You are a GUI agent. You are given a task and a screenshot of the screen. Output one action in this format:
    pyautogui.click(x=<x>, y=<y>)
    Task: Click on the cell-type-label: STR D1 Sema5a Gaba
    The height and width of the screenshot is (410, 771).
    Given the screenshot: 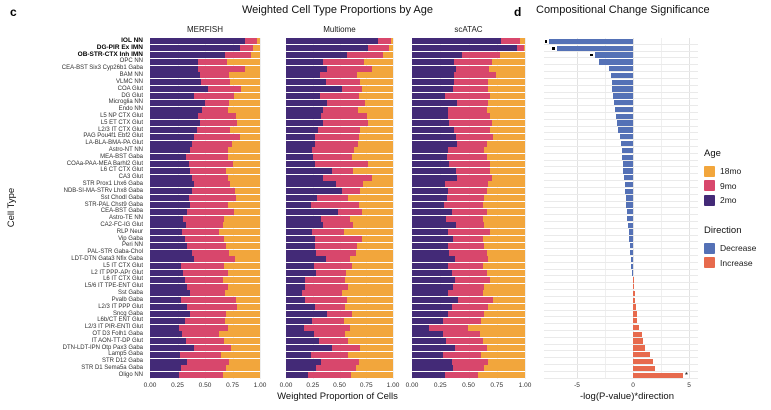 What is the action you would take?
    pyautogui.click(x=112, y=368)
    